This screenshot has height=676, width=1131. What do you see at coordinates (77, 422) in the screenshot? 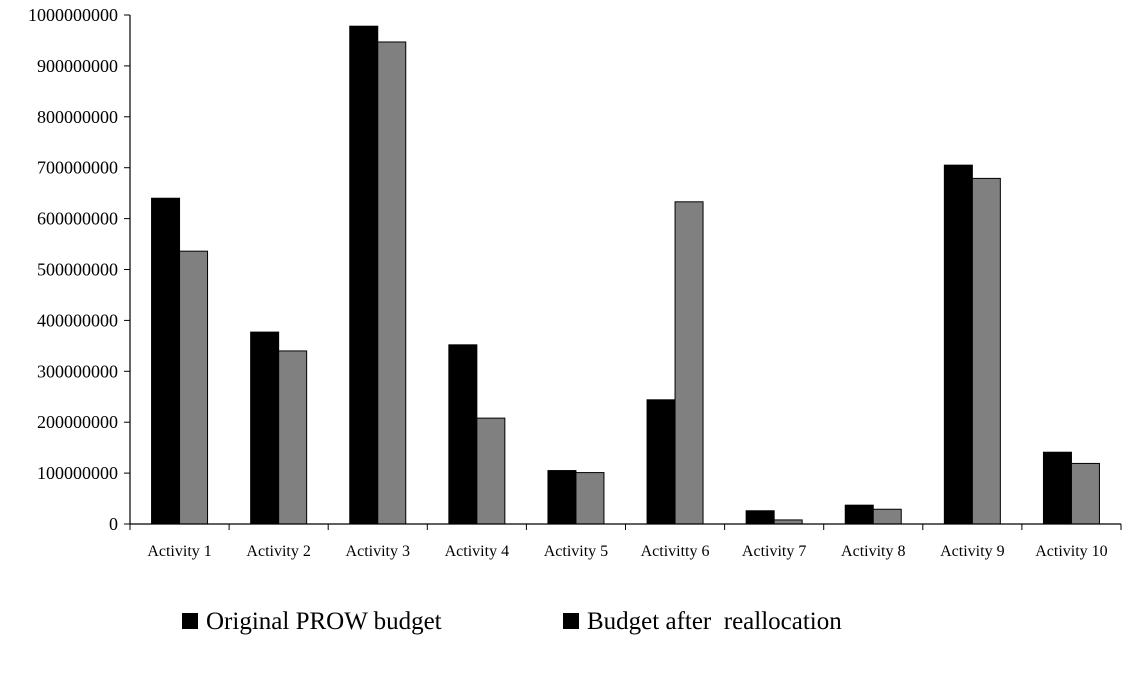
I see `y-tick-label: 200000000` at bounding box center [77, 422].